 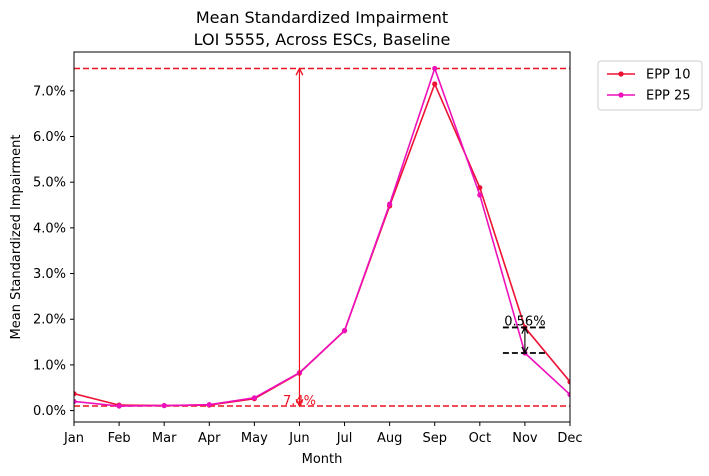 What do you see at coordinates (73, 438) in the screenshot?
I see `x-tick-label: Jan` at bounding box center [73, 438].